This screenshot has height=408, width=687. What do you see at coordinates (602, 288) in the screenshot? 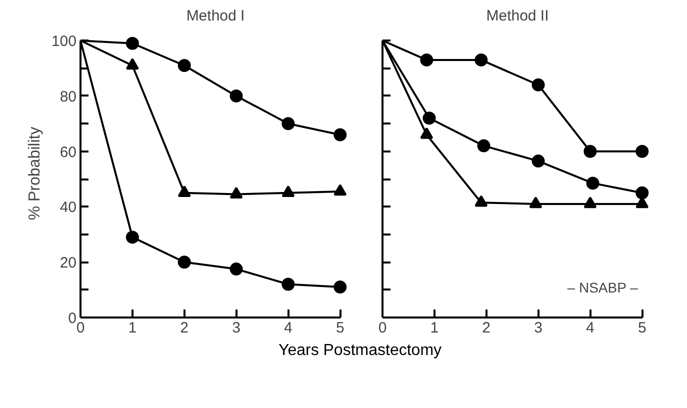
I see `annotation: – NSABP –` at bounding box center [602, 288].